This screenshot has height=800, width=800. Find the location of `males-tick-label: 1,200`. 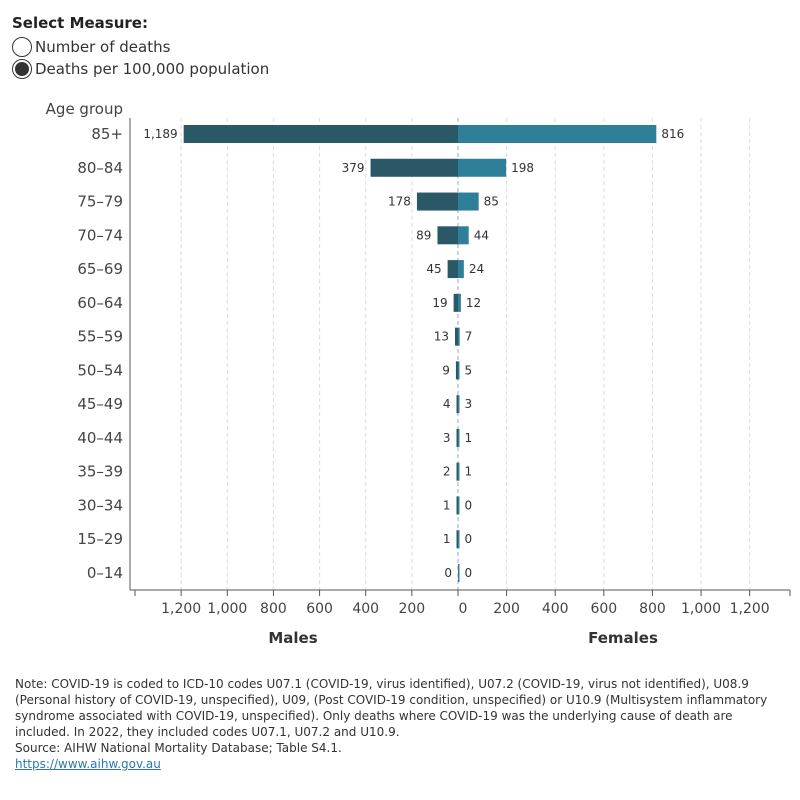

males-tick-label: 1,200 is located at coordinates (181, 609).